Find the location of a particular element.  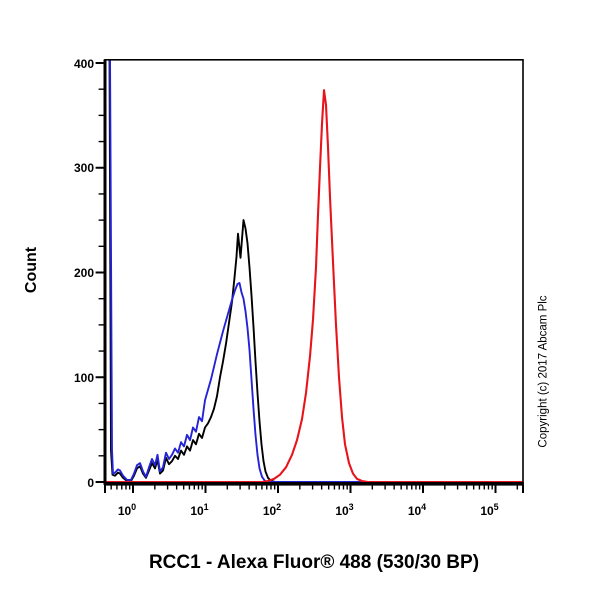

x-tick-label: 10⁰ is located at coordinates (127, 510).